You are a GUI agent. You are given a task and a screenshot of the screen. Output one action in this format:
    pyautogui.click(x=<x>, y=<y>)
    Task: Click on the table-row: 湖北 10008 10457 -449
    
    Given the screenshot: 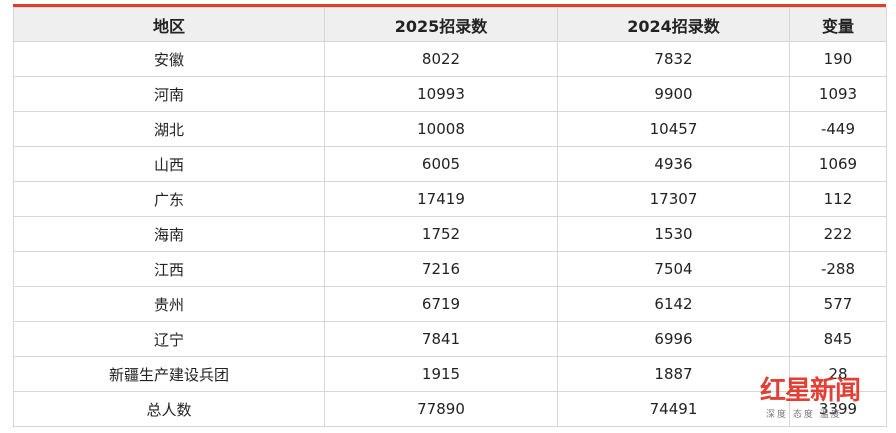 What is the action you would take?
    pyautogui.click(x=450, y=129)
    